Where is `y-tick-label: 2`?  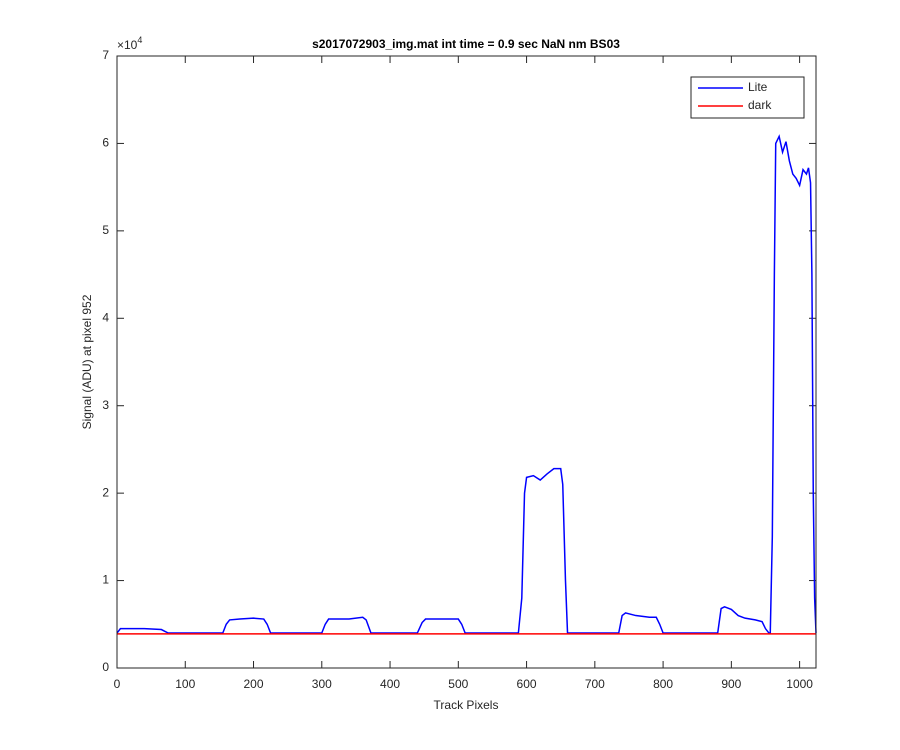 y-tick-label: 2 is located at coordinates (105, 492).